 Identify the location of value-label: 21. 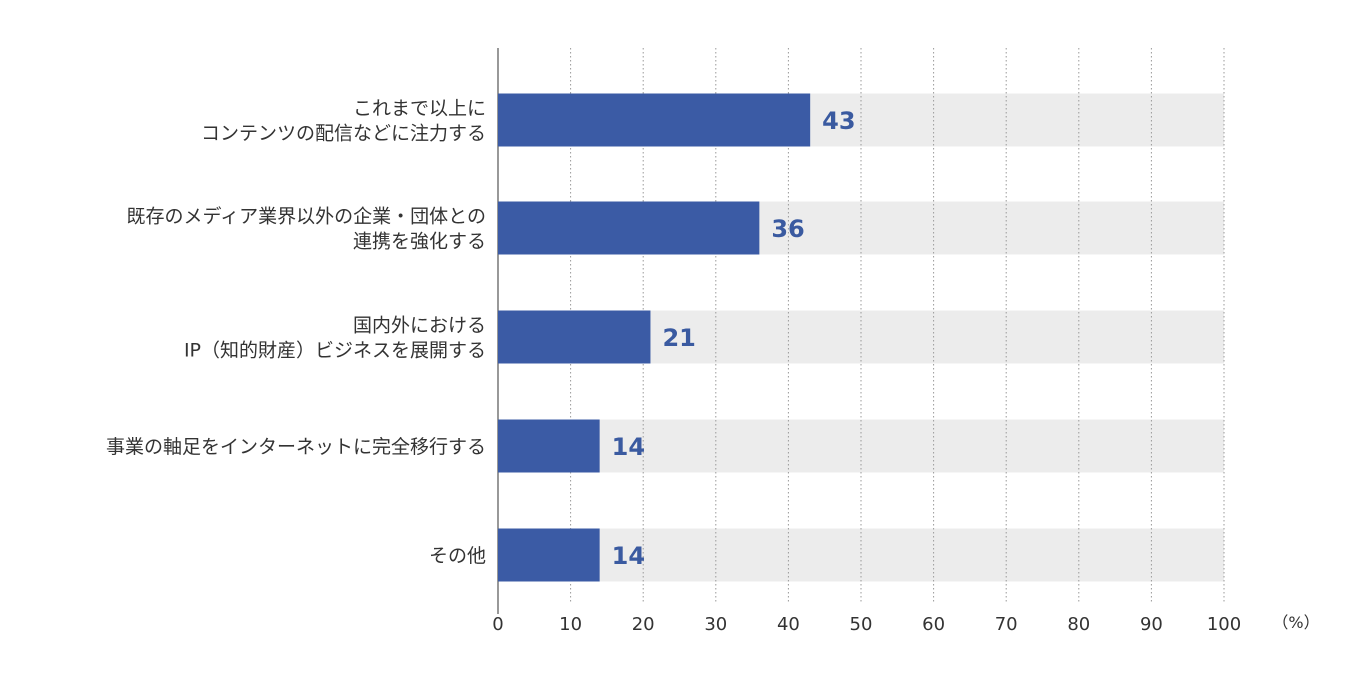
(678, 338).